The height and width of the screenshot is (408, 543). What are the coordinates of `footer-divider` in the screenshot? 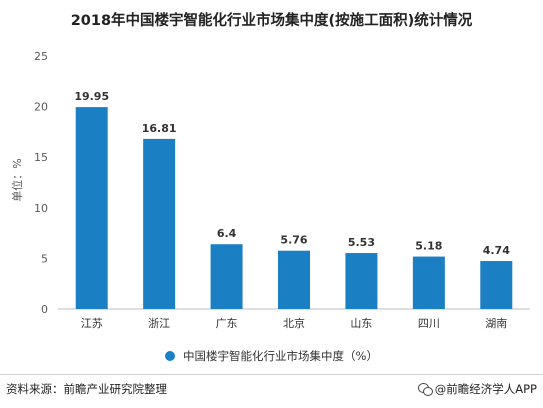 It's located at (271, 374).